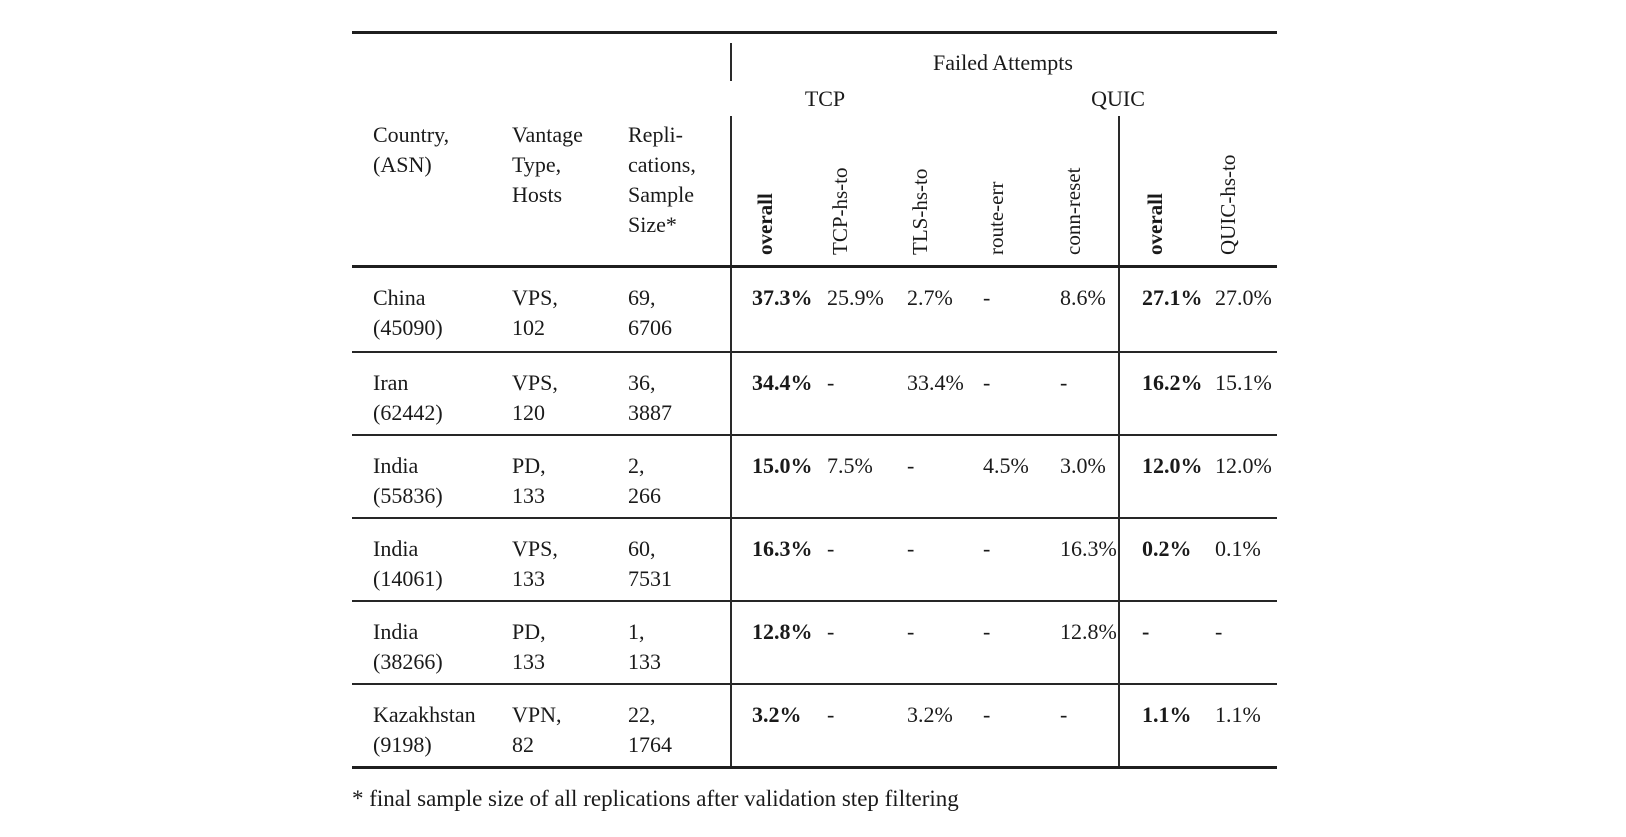 The height and width of the screenshot is (837, 1626). What do you see at coordinates (996, 218) in the screenshot?
I see `column-header-route-err: route-err` at bounding box center [996, 218].